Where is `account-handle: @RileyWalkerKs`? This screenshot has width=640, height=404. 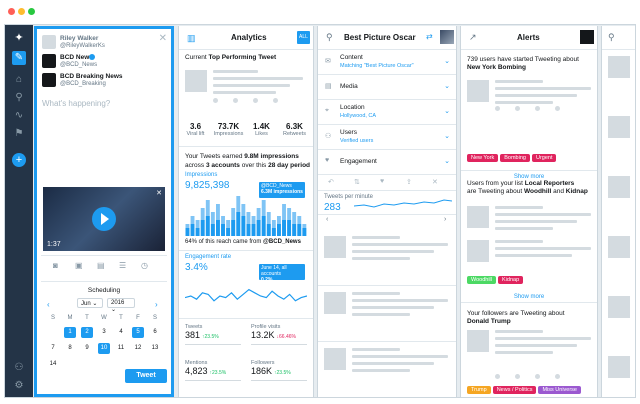
account-handle: @RileyWalkerKs is located at coordinates (82, 46).